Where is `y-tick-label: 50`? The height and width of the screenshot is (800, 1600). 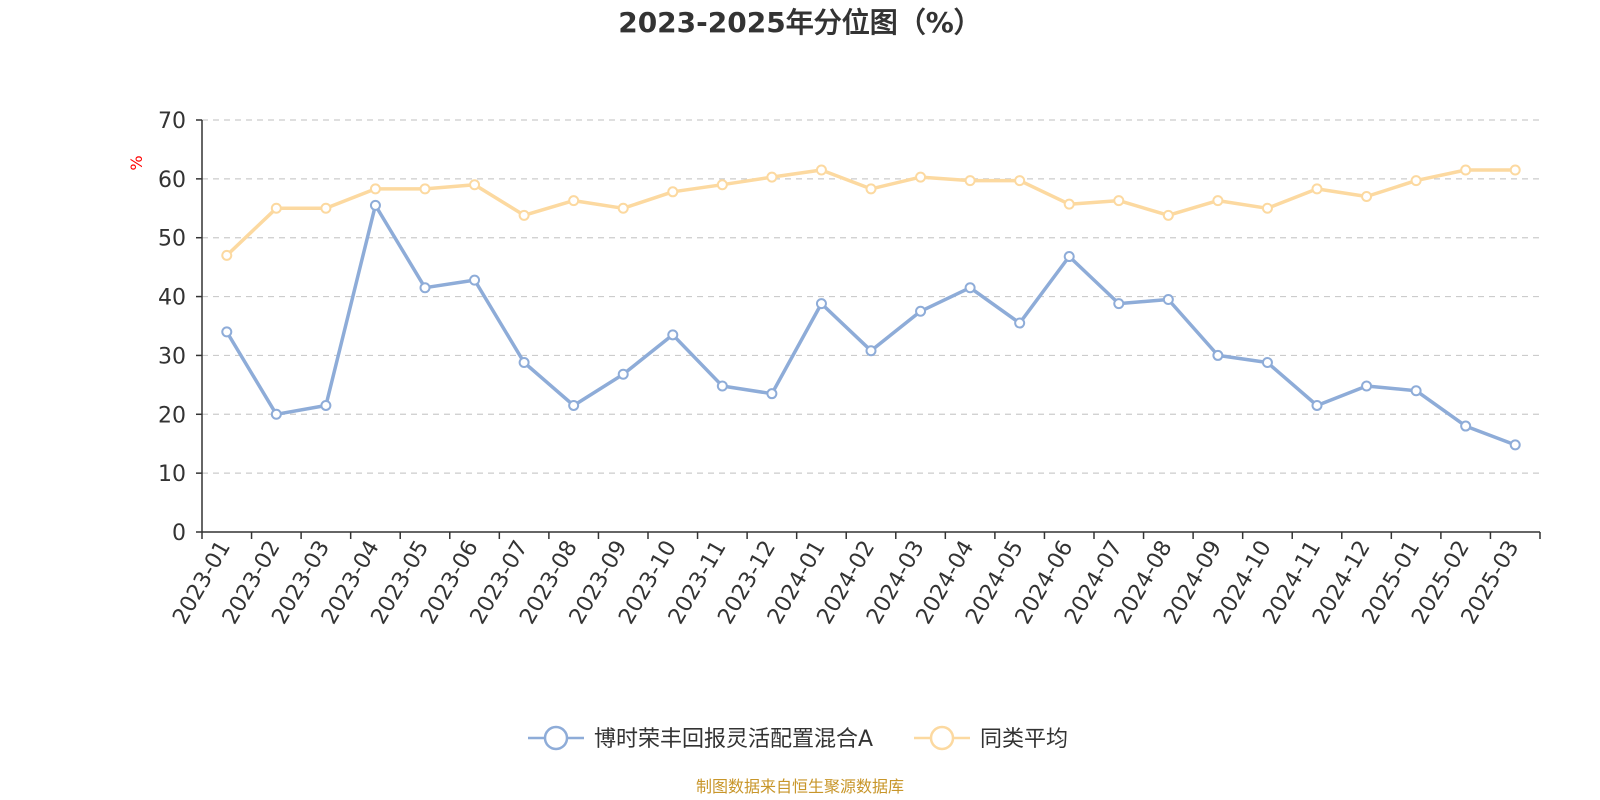 y-tick-label: 50 is located at coordinates (172, 239).